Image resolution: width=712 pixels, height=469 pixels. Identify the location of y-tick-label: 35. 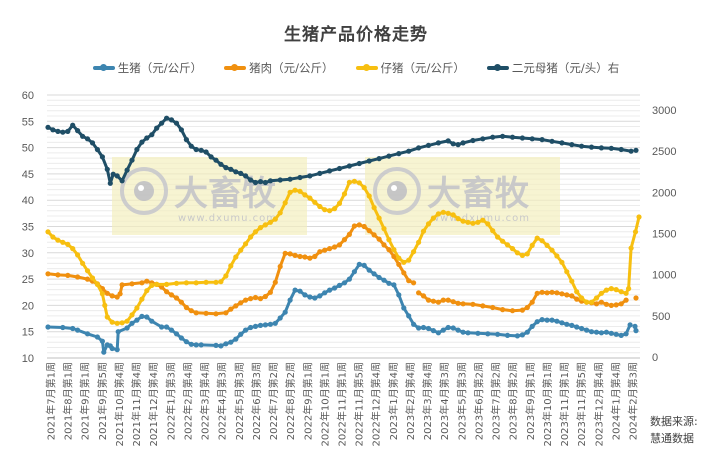
(28, 228).